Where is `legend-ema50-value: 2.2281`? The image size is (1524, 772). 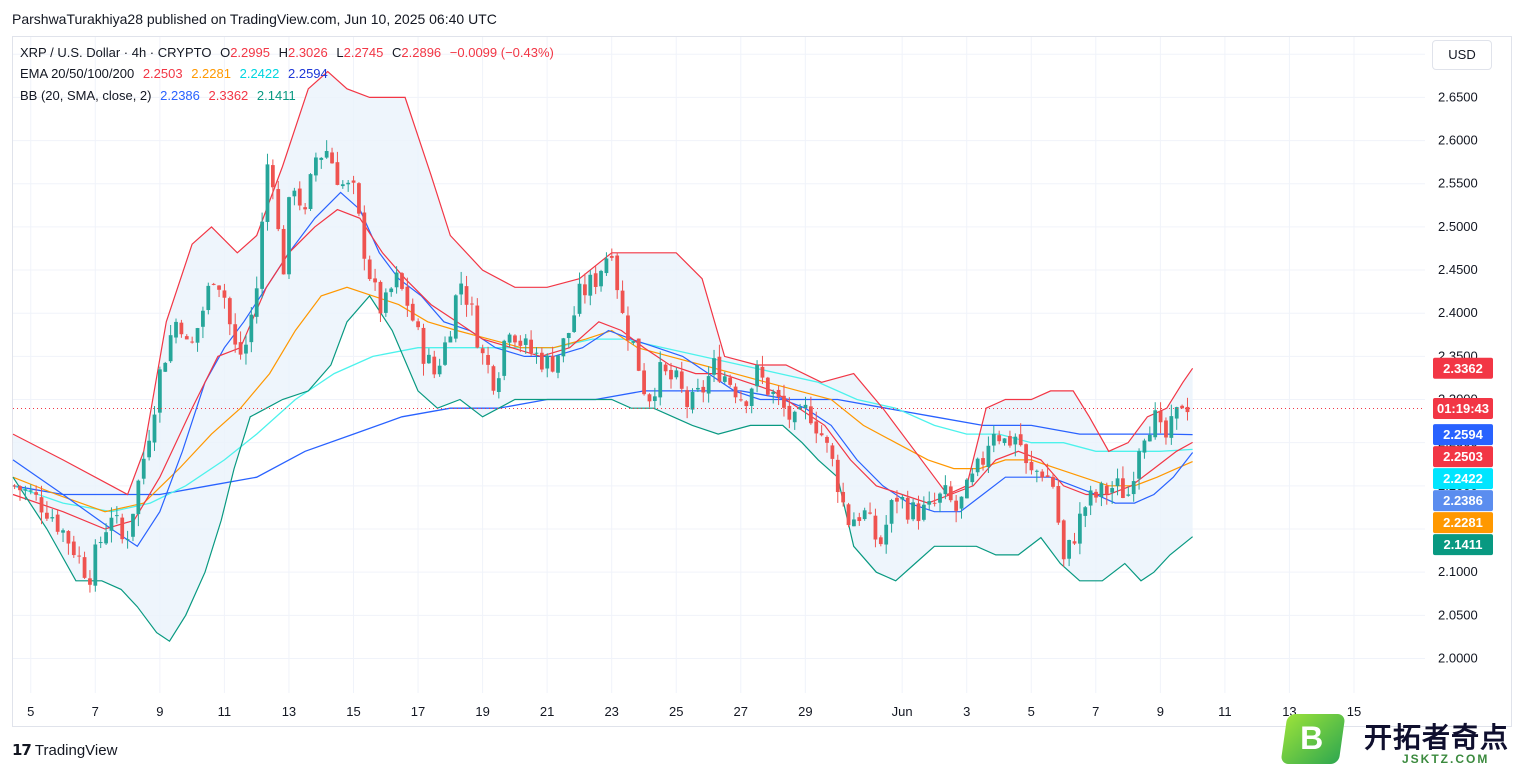
legend-ema50-value: 2.2281 is located at coordinates (211, 73).